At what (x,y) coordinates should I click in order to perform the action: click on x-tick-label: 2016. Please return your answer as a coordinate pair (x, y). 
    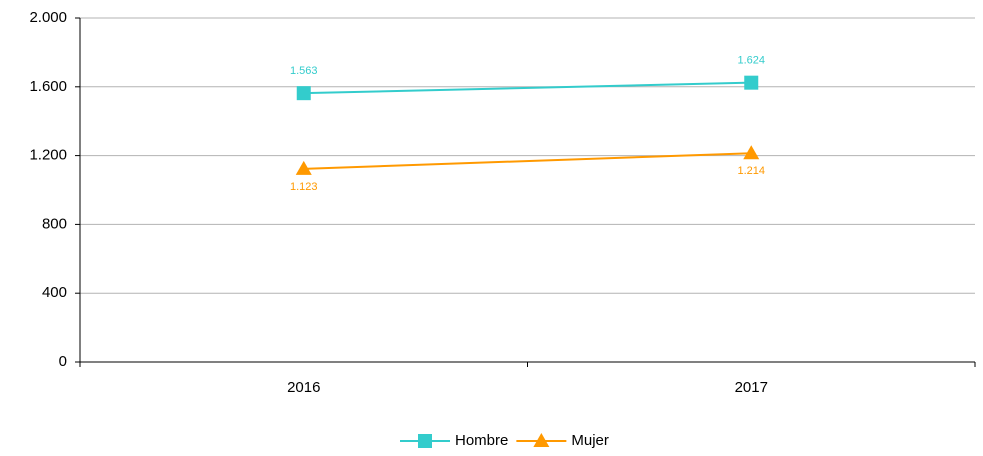
    Looking at the image, I should click on (303, 387).